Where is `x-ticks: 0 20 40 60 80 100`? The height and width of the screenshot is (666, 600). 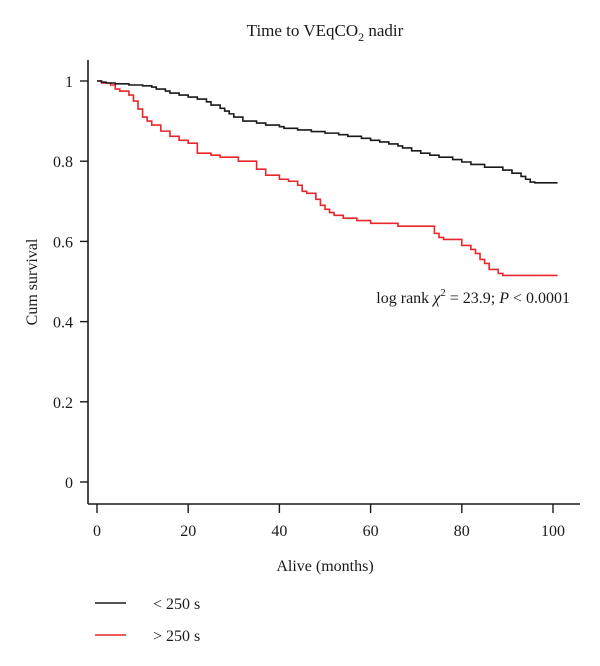 x-ticks: 0 20 40 60 80 100 is located at coordinates (329, 522).